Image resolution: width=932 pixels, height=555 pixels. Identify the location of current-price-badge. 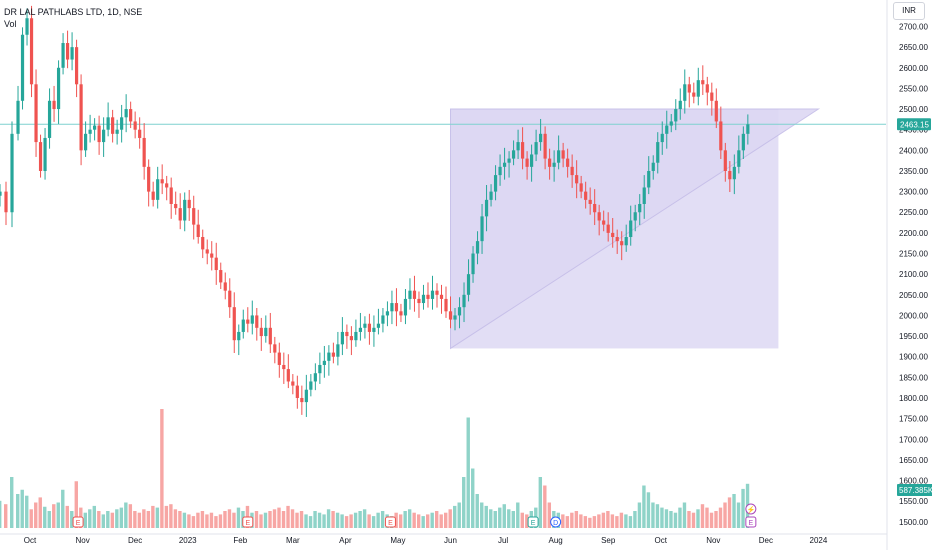
(914, 124).